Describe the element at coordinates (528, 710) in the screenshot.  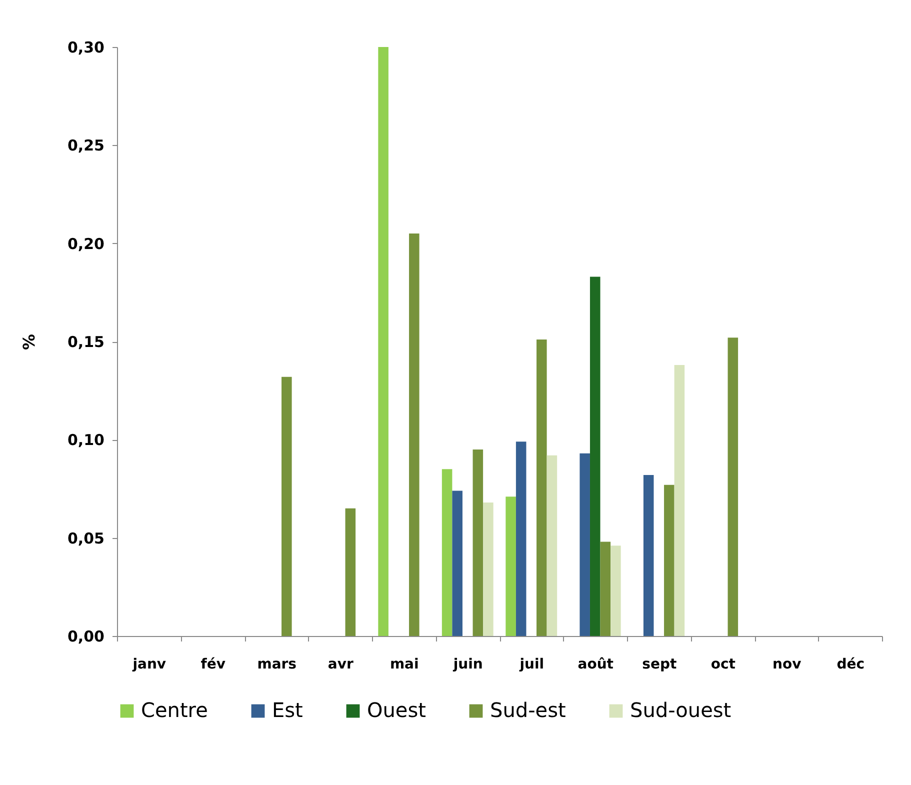
I see `legend-label: Sud-est` at that location.